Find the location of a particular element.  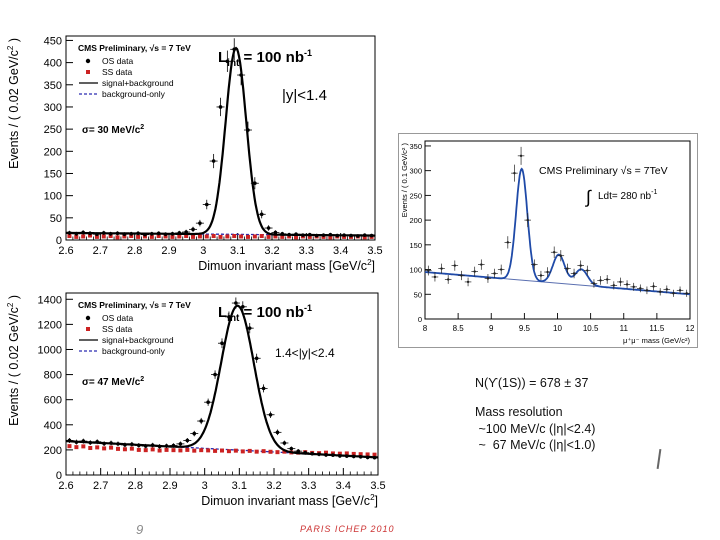

x-tick-label: 9.5 is located at coordinates (525, 328).